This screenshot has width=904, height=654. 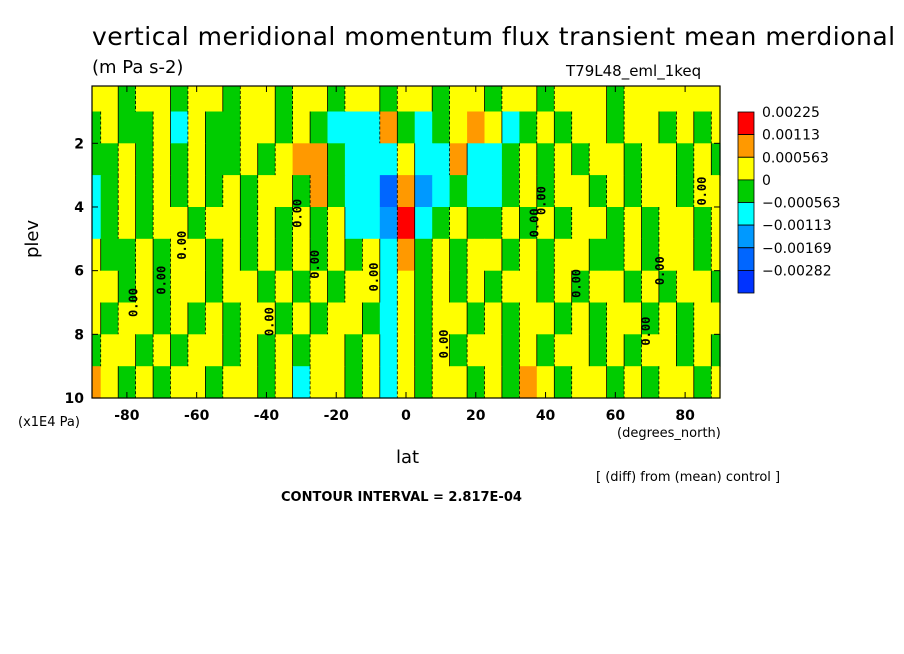 I want to click on x-tick-label: -60, so click(x=197, y=416).